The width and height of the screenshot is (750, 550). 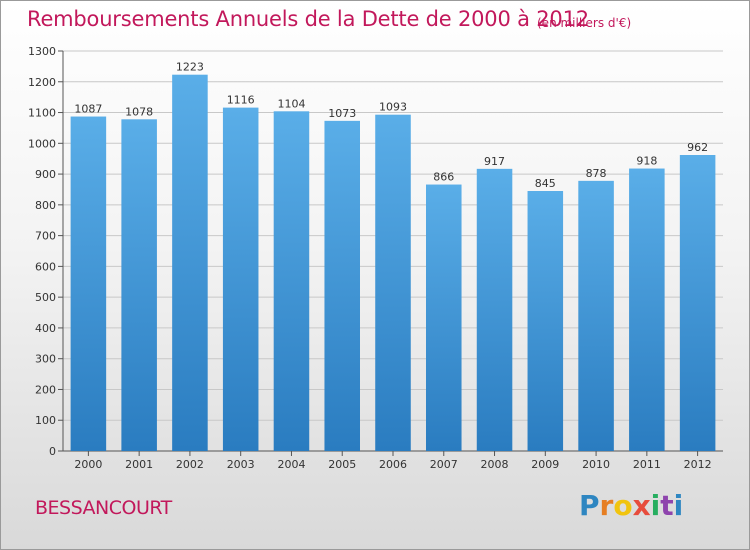 I want to click on logo-letter: P, so click(x=589, y=505).